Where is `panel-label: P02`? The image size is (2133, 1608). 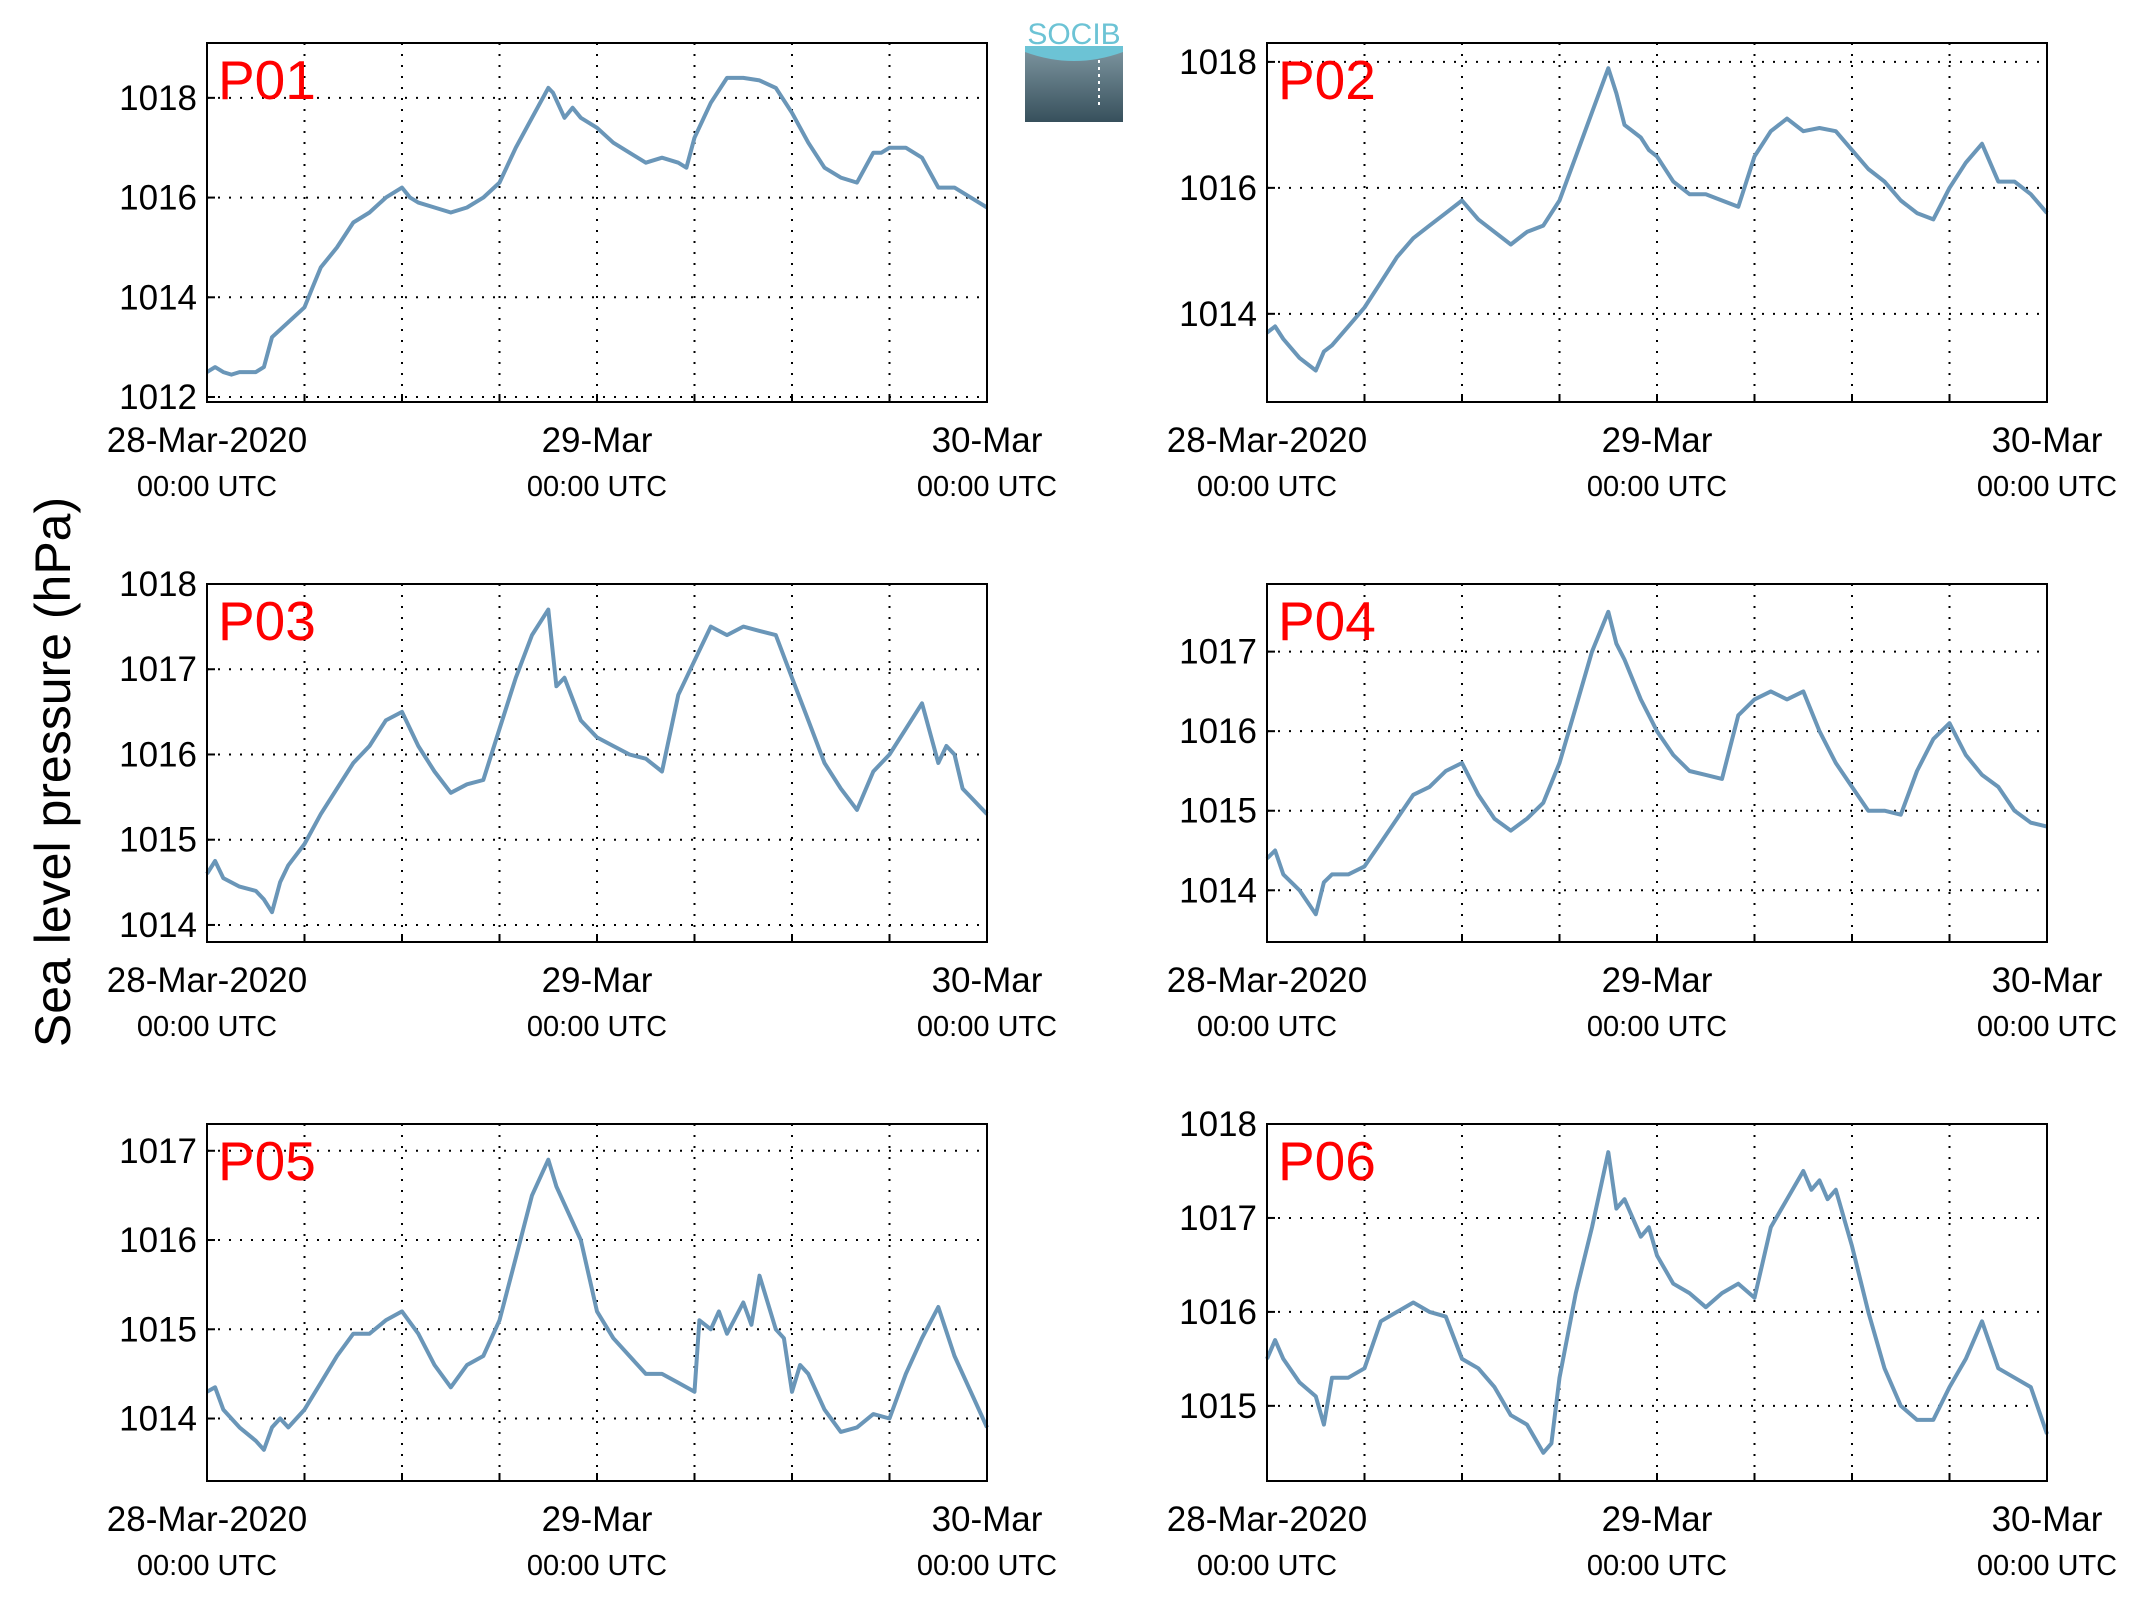 panel-label: P02 is located at coordinates (1327, 80).